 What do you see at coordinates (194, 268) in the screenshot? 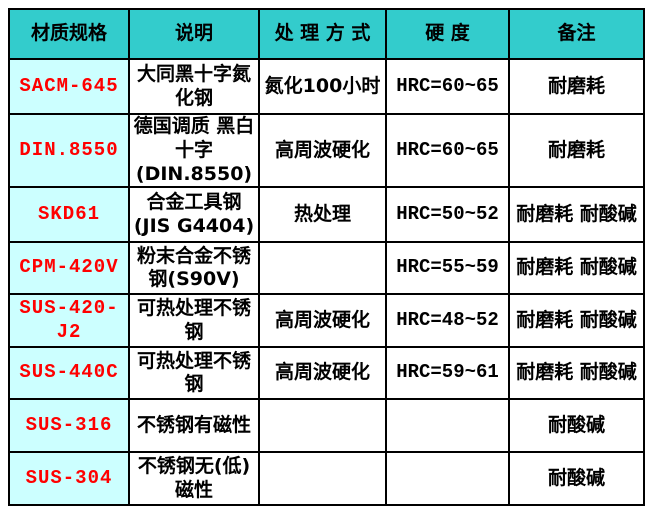
I see `description-cell: 粉末合金不锈 钢(S90V)` at bounding box center [194, 268].